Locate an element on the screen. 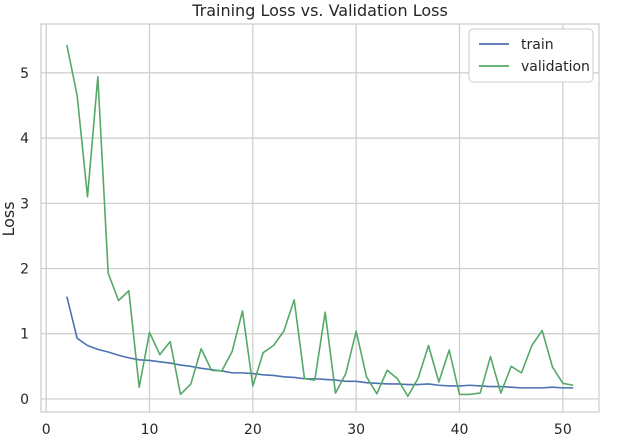  y-tick-label-0: 0 is located at coordinates (24, 400).